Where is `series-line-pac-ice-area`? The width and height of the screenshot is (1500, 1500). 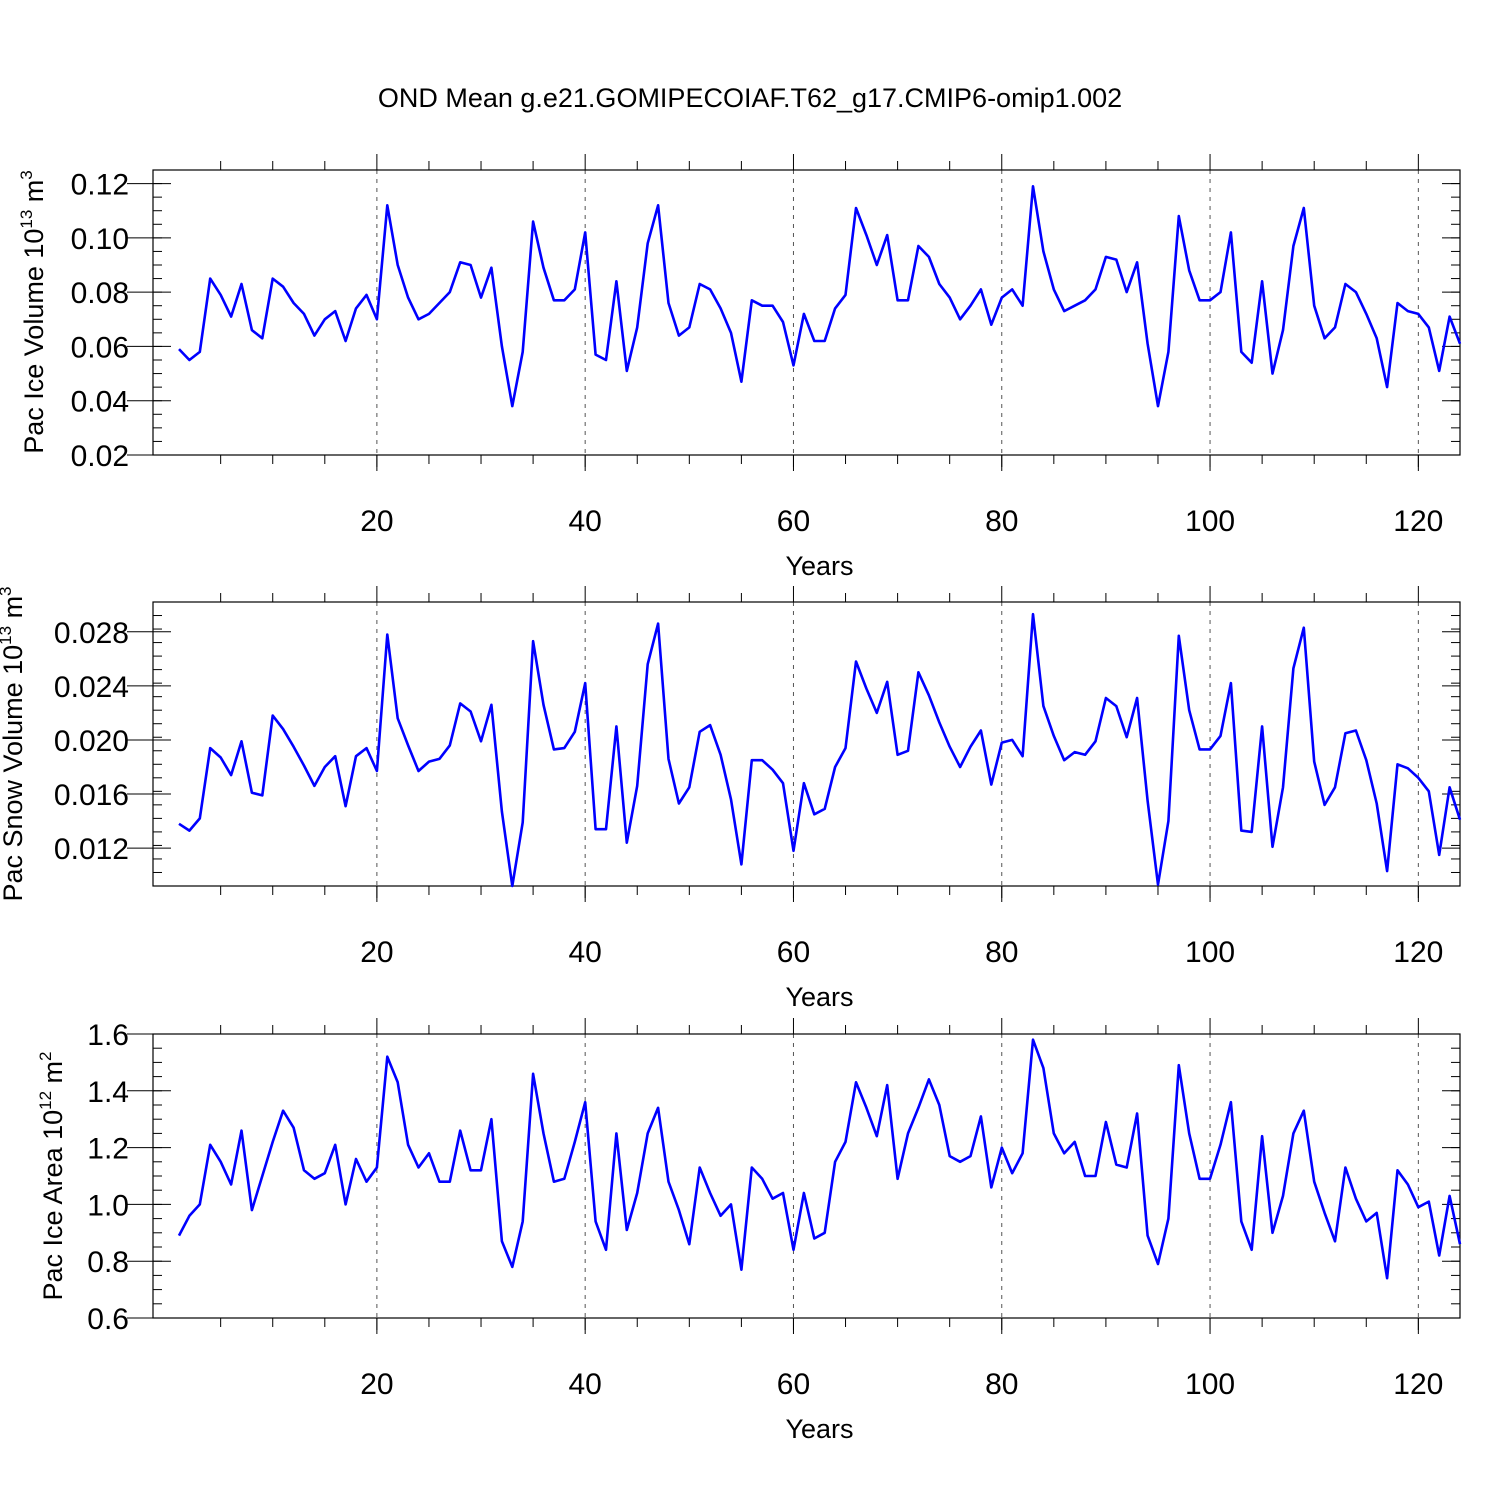 series-line-pac-ice-area is located at coordinates (819, 1159).